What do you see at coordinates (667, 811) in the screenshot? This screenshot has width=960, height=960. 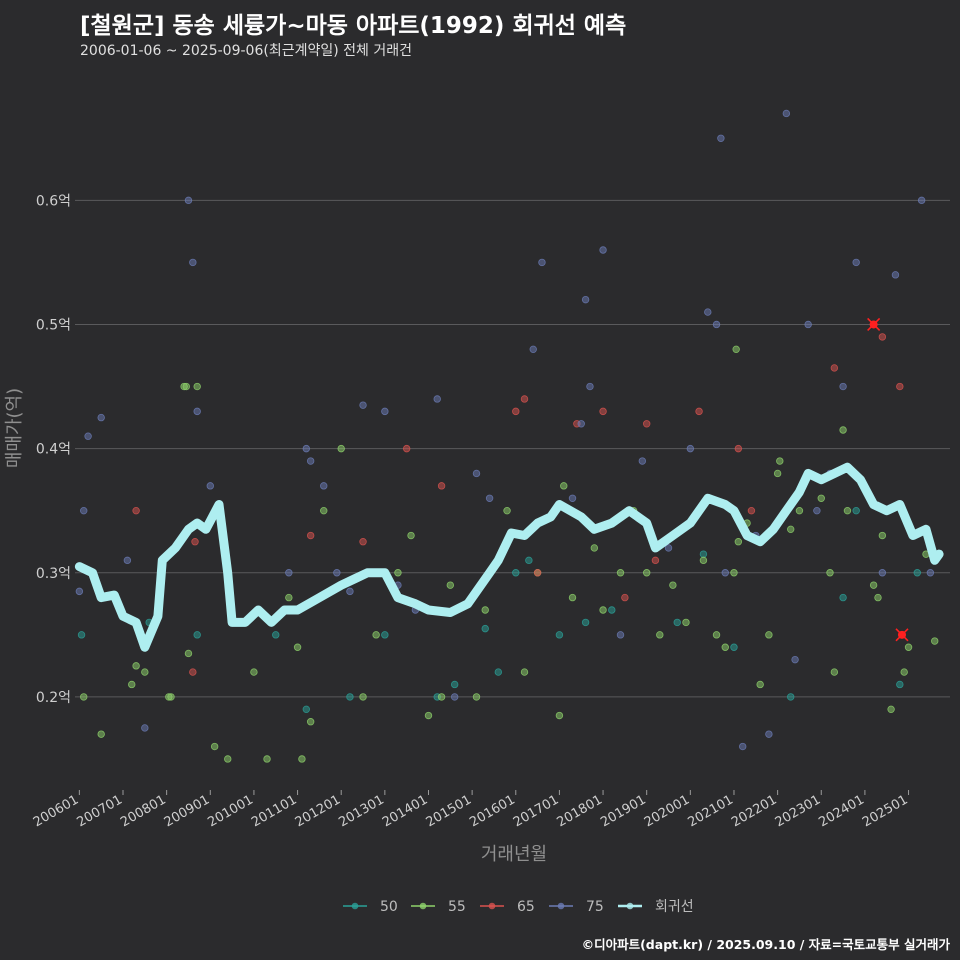 I see `x-tick-label: 202001` at bounding box center [667, 811].